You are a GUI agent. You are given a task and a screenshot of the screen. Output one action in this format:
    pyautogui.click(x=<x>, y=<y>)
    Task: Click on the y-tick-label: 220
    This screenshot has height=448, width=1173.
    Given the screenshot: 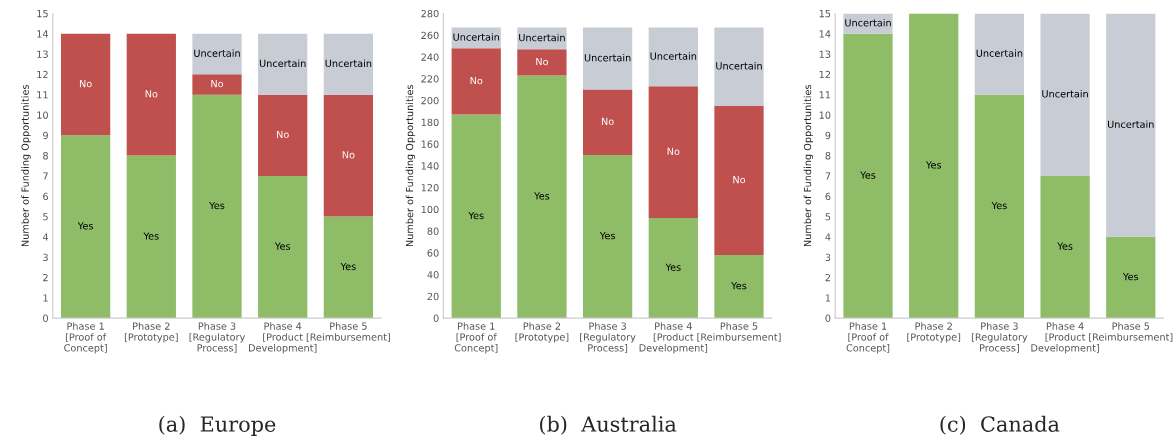 What is the action you would take?
    pyautogui.click(x=430, y=79)
    